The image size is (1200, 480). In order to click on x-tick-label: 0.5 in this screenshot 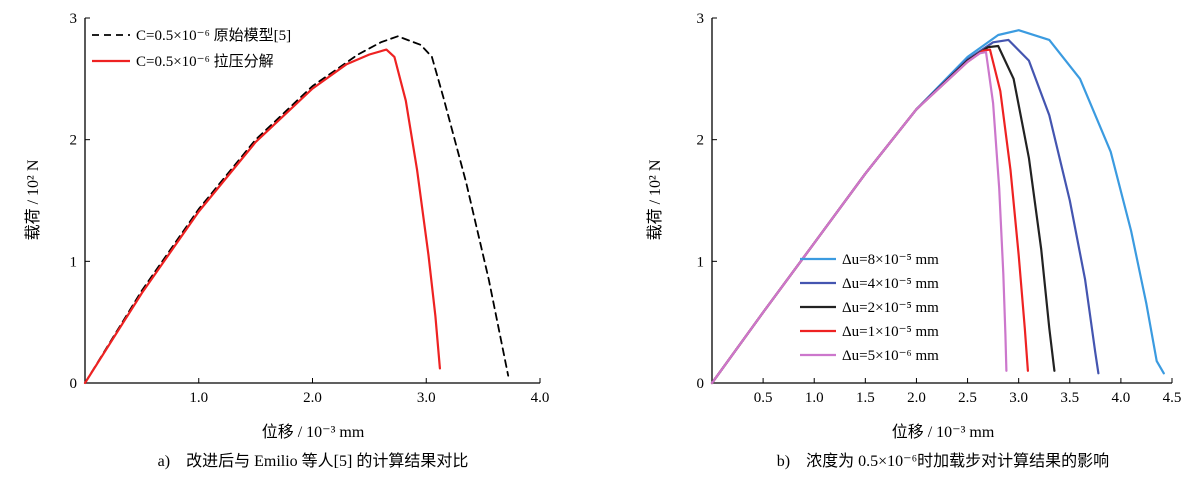, I will do `click(763, 398)`.